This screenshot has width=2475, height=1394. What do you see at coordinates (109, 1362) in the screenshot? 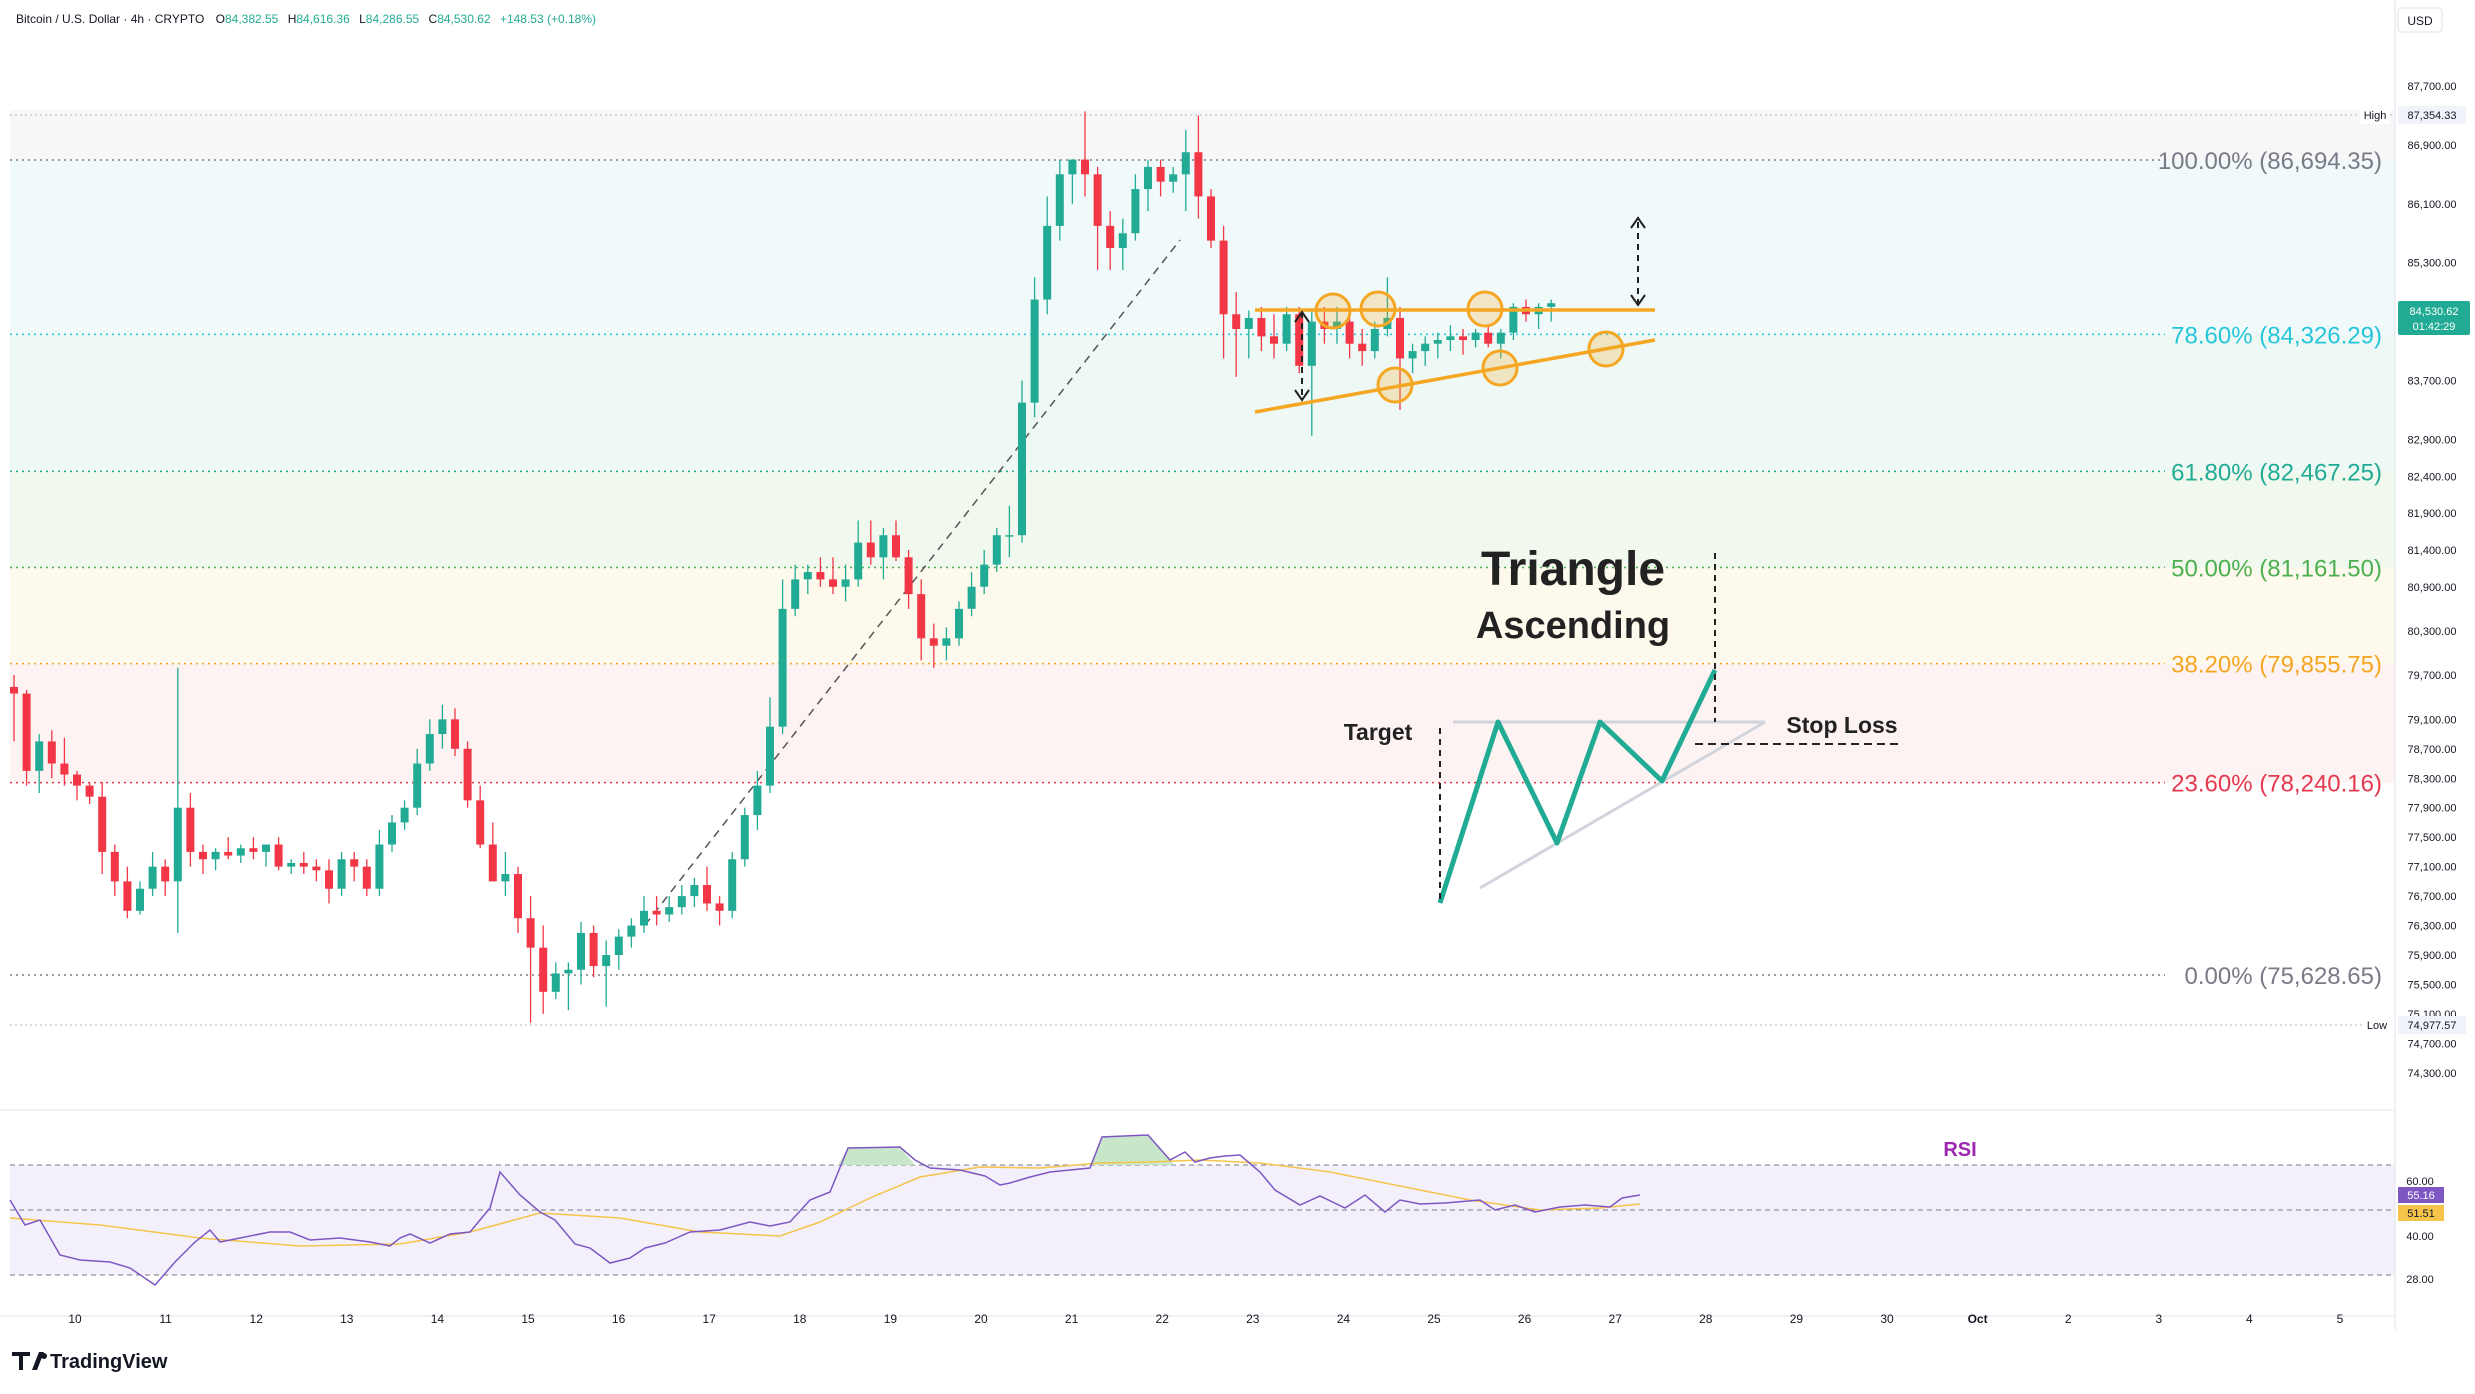
I see `brand-name: TradingView` at bounding box center [109, 1362].